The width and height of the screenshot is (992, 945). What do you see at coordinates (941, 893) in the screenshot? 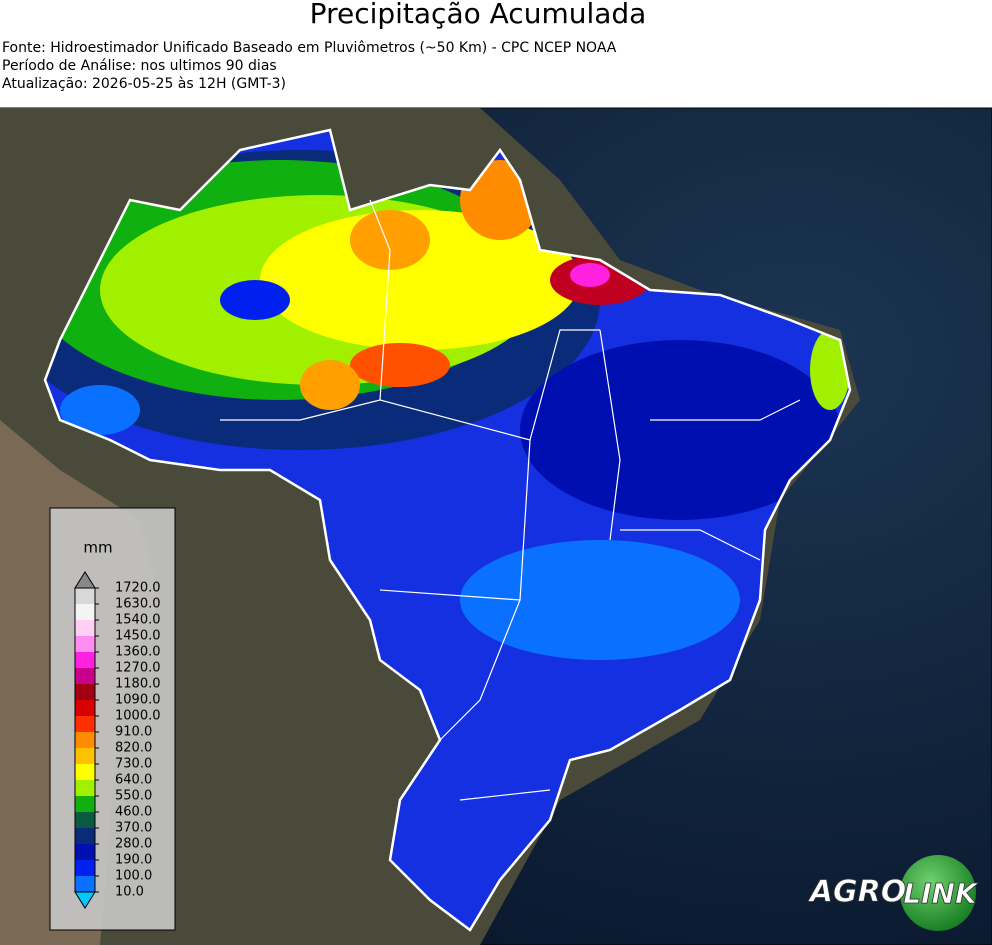
I see `logo-right: LINK` at bounding box center [941, 893].